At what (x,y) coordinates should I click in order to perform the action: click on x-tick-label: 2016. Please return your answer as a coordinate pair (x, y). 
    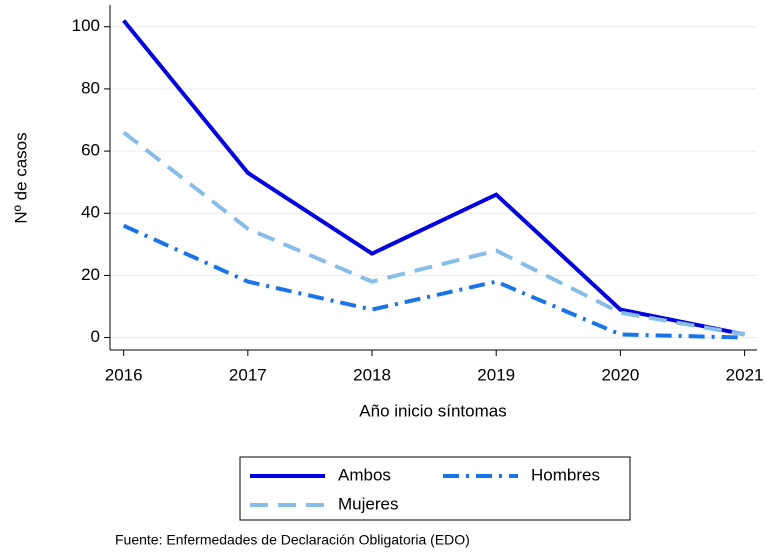
    Looking at the image, I should click on (124, 374).